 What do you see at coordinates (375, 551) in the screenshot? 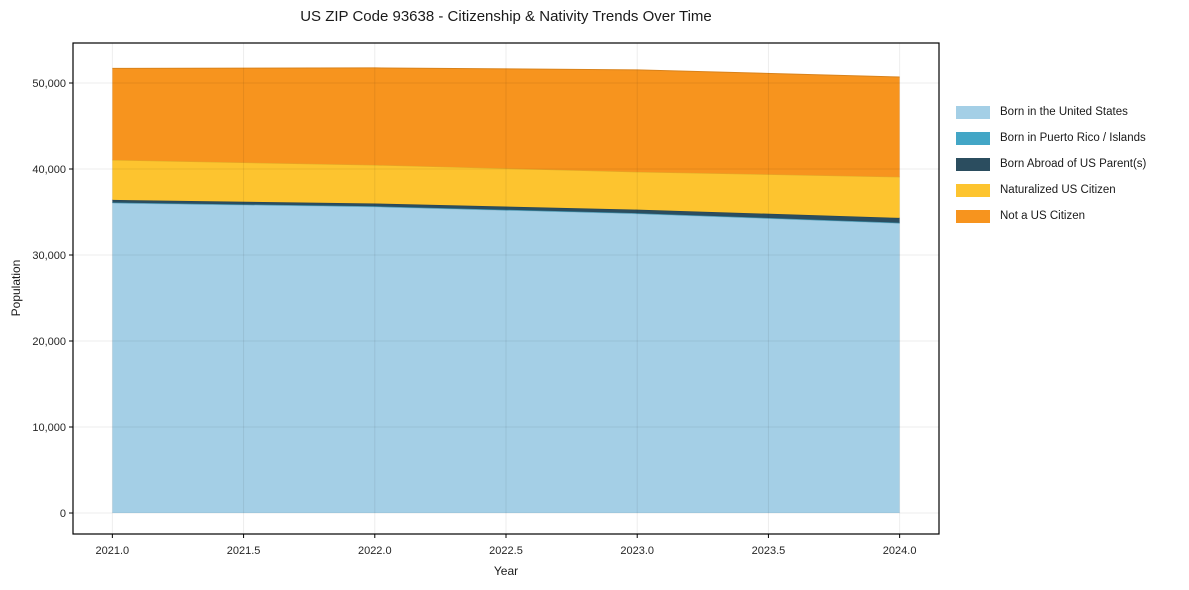
I see `x-tick-label: 2022.0` at bounding box center [375, 551].